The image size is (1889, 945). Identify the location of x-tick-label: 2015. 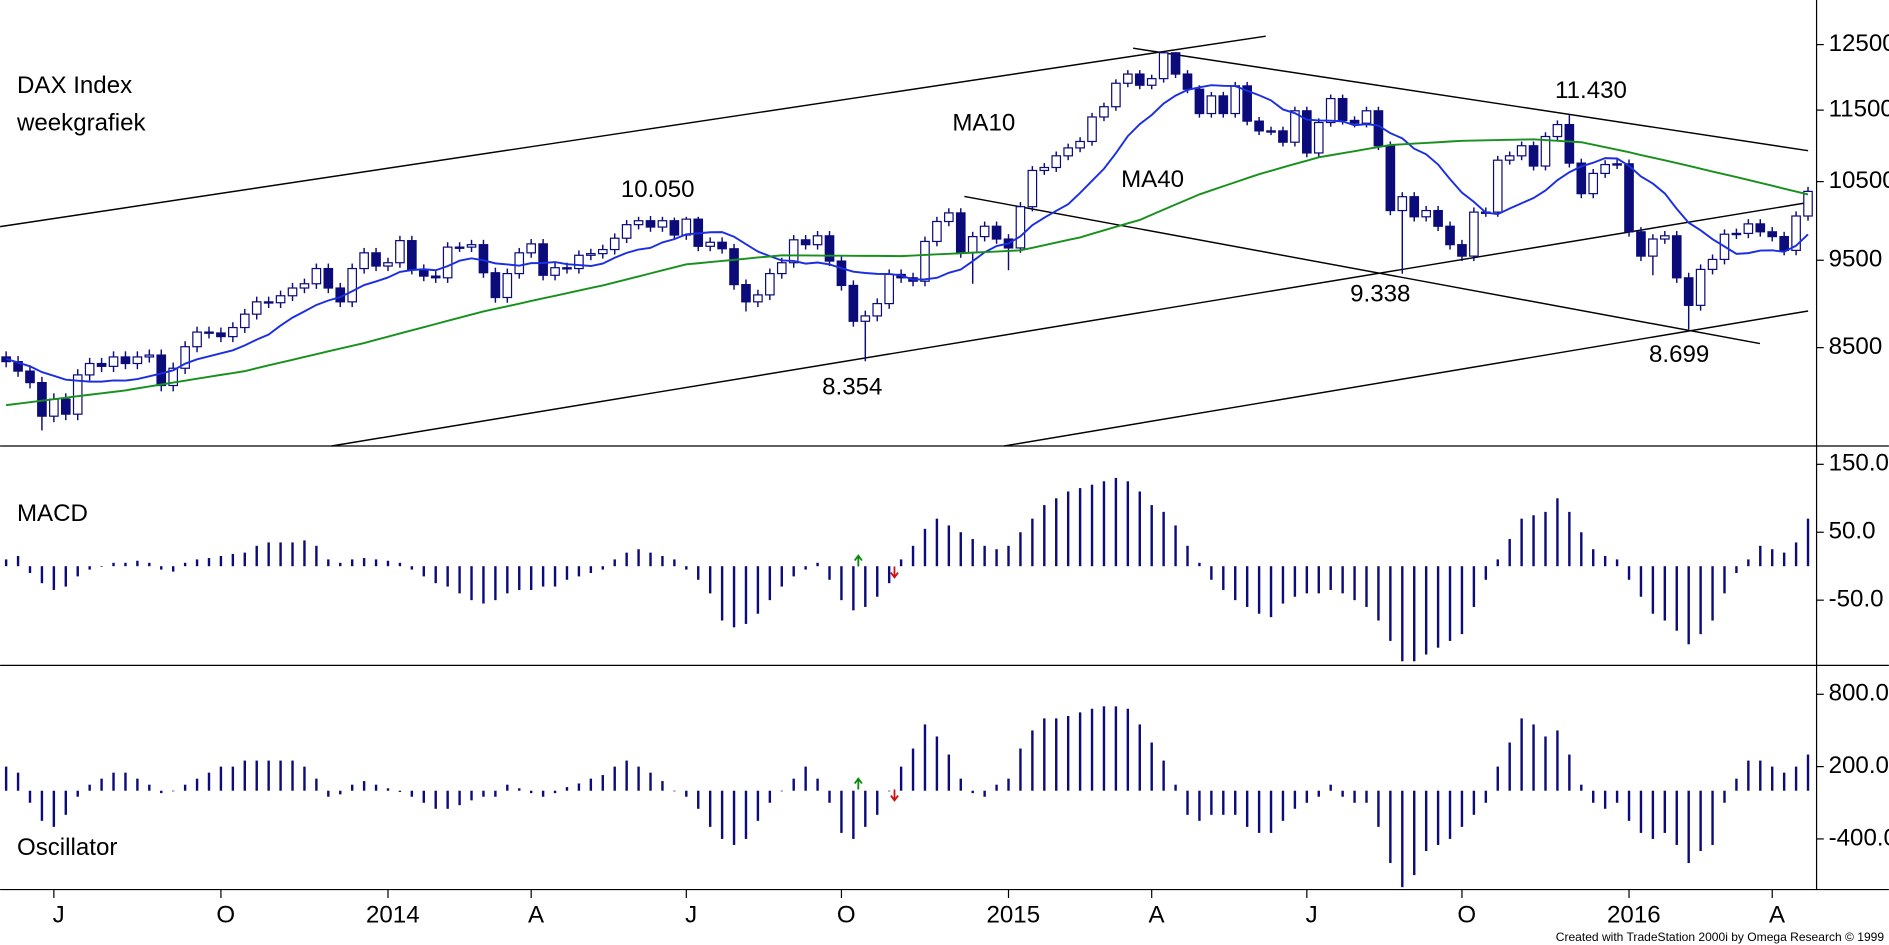
(1014, 914).